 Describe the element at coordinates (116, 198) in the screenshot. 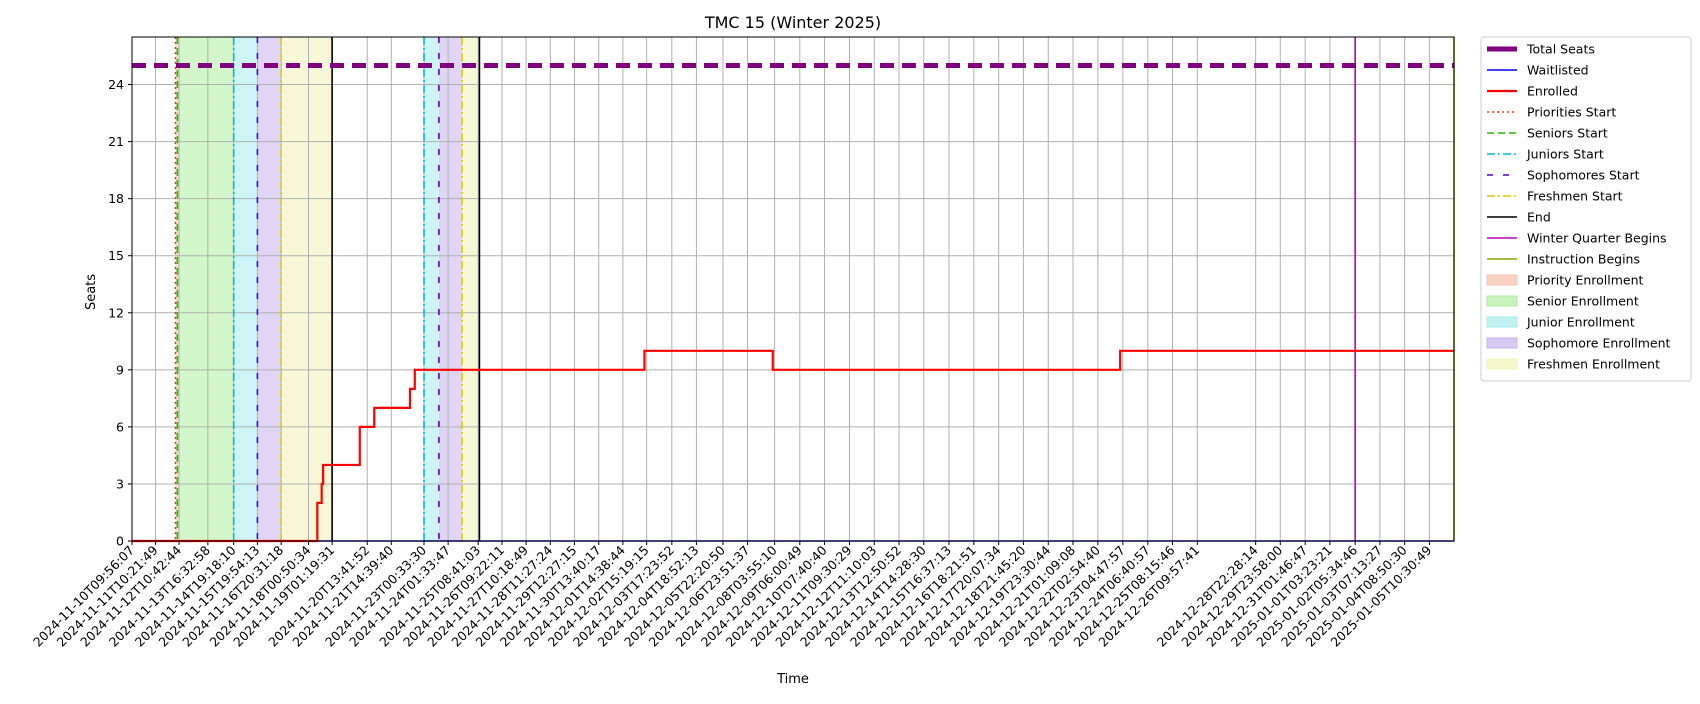

I see `y-tick-label: 18` at that location.